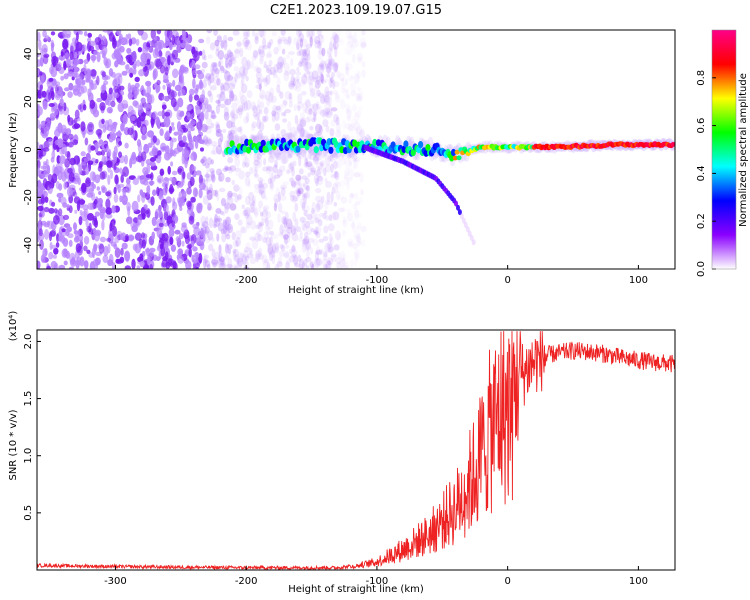  What do you see at coordinates (701, 173) in the screenshot?
I see `colorbar-tick-label: 0.4` at bounding box center [701, 173].